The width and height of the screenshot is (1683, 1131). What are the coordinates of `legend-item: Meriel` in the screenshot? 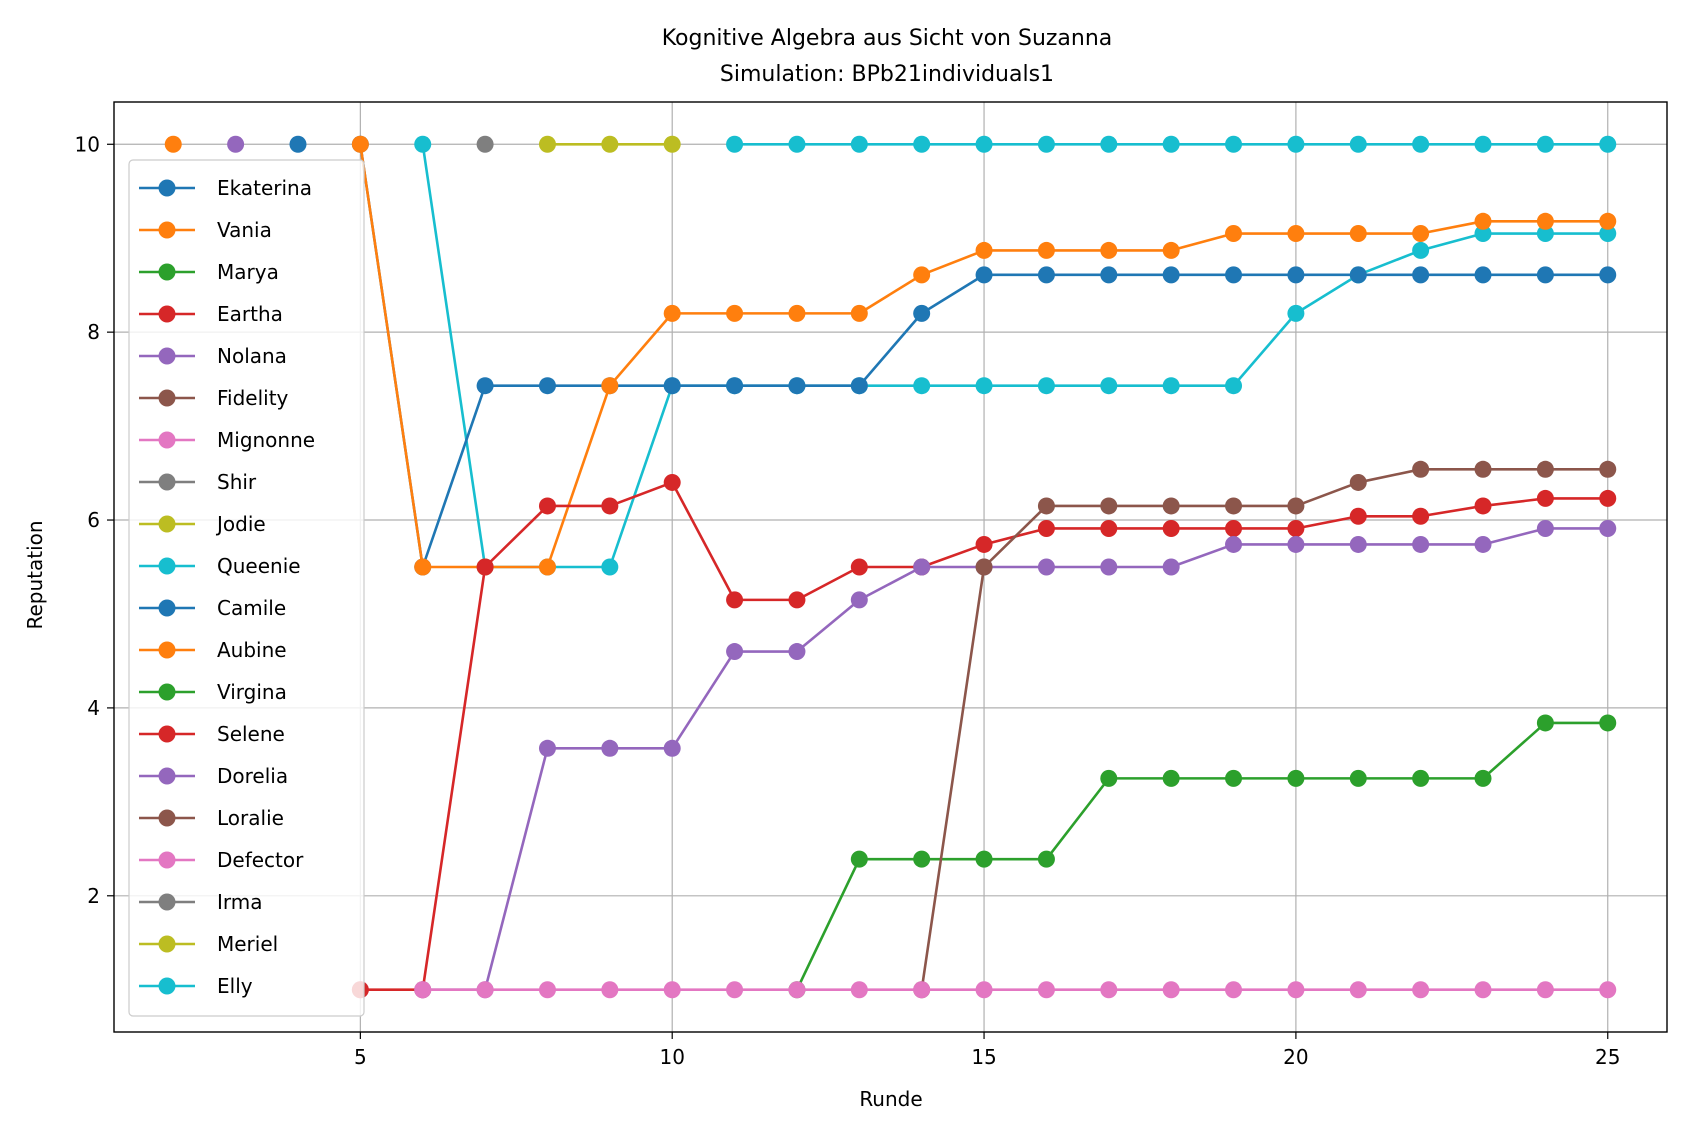 It's located at (208, 944).